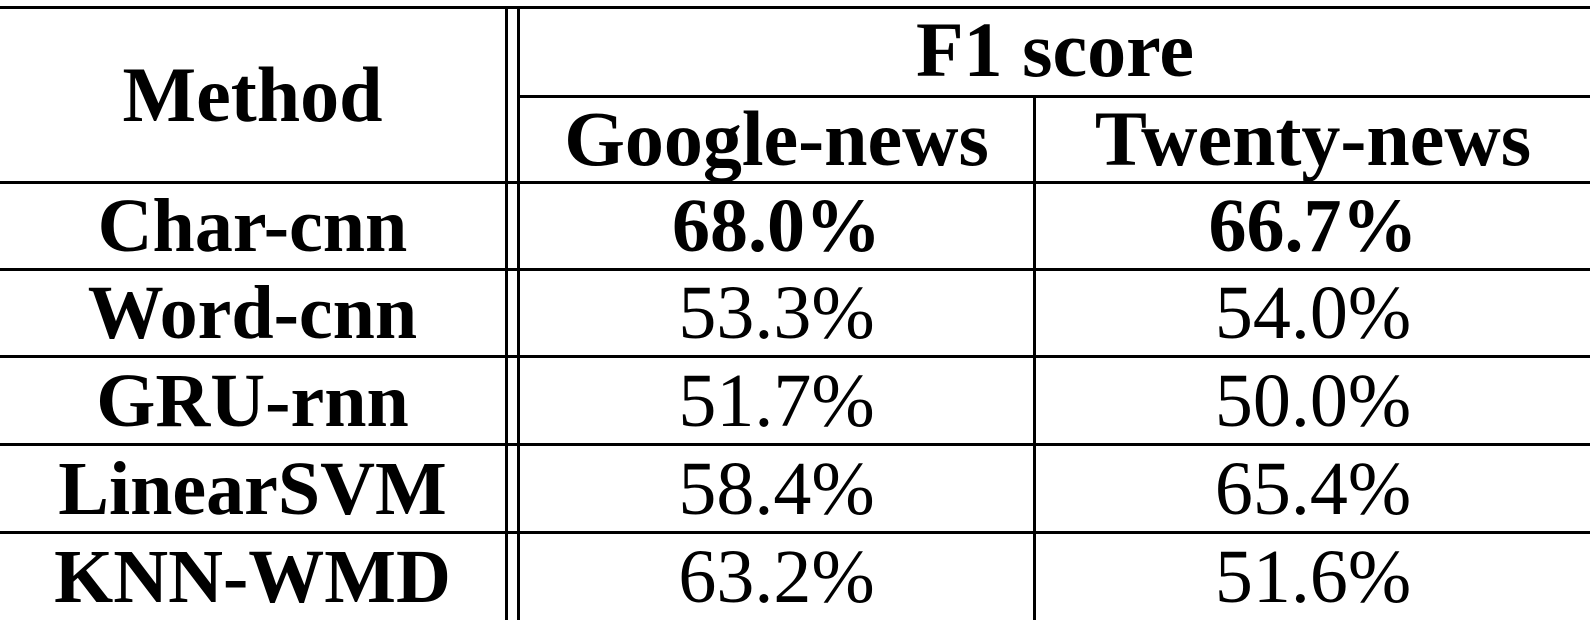 Image resolution: width=1590 pixels, height=640 pixels. I want to click on twenty-news-value: 54.0%, so click(1313, 313).